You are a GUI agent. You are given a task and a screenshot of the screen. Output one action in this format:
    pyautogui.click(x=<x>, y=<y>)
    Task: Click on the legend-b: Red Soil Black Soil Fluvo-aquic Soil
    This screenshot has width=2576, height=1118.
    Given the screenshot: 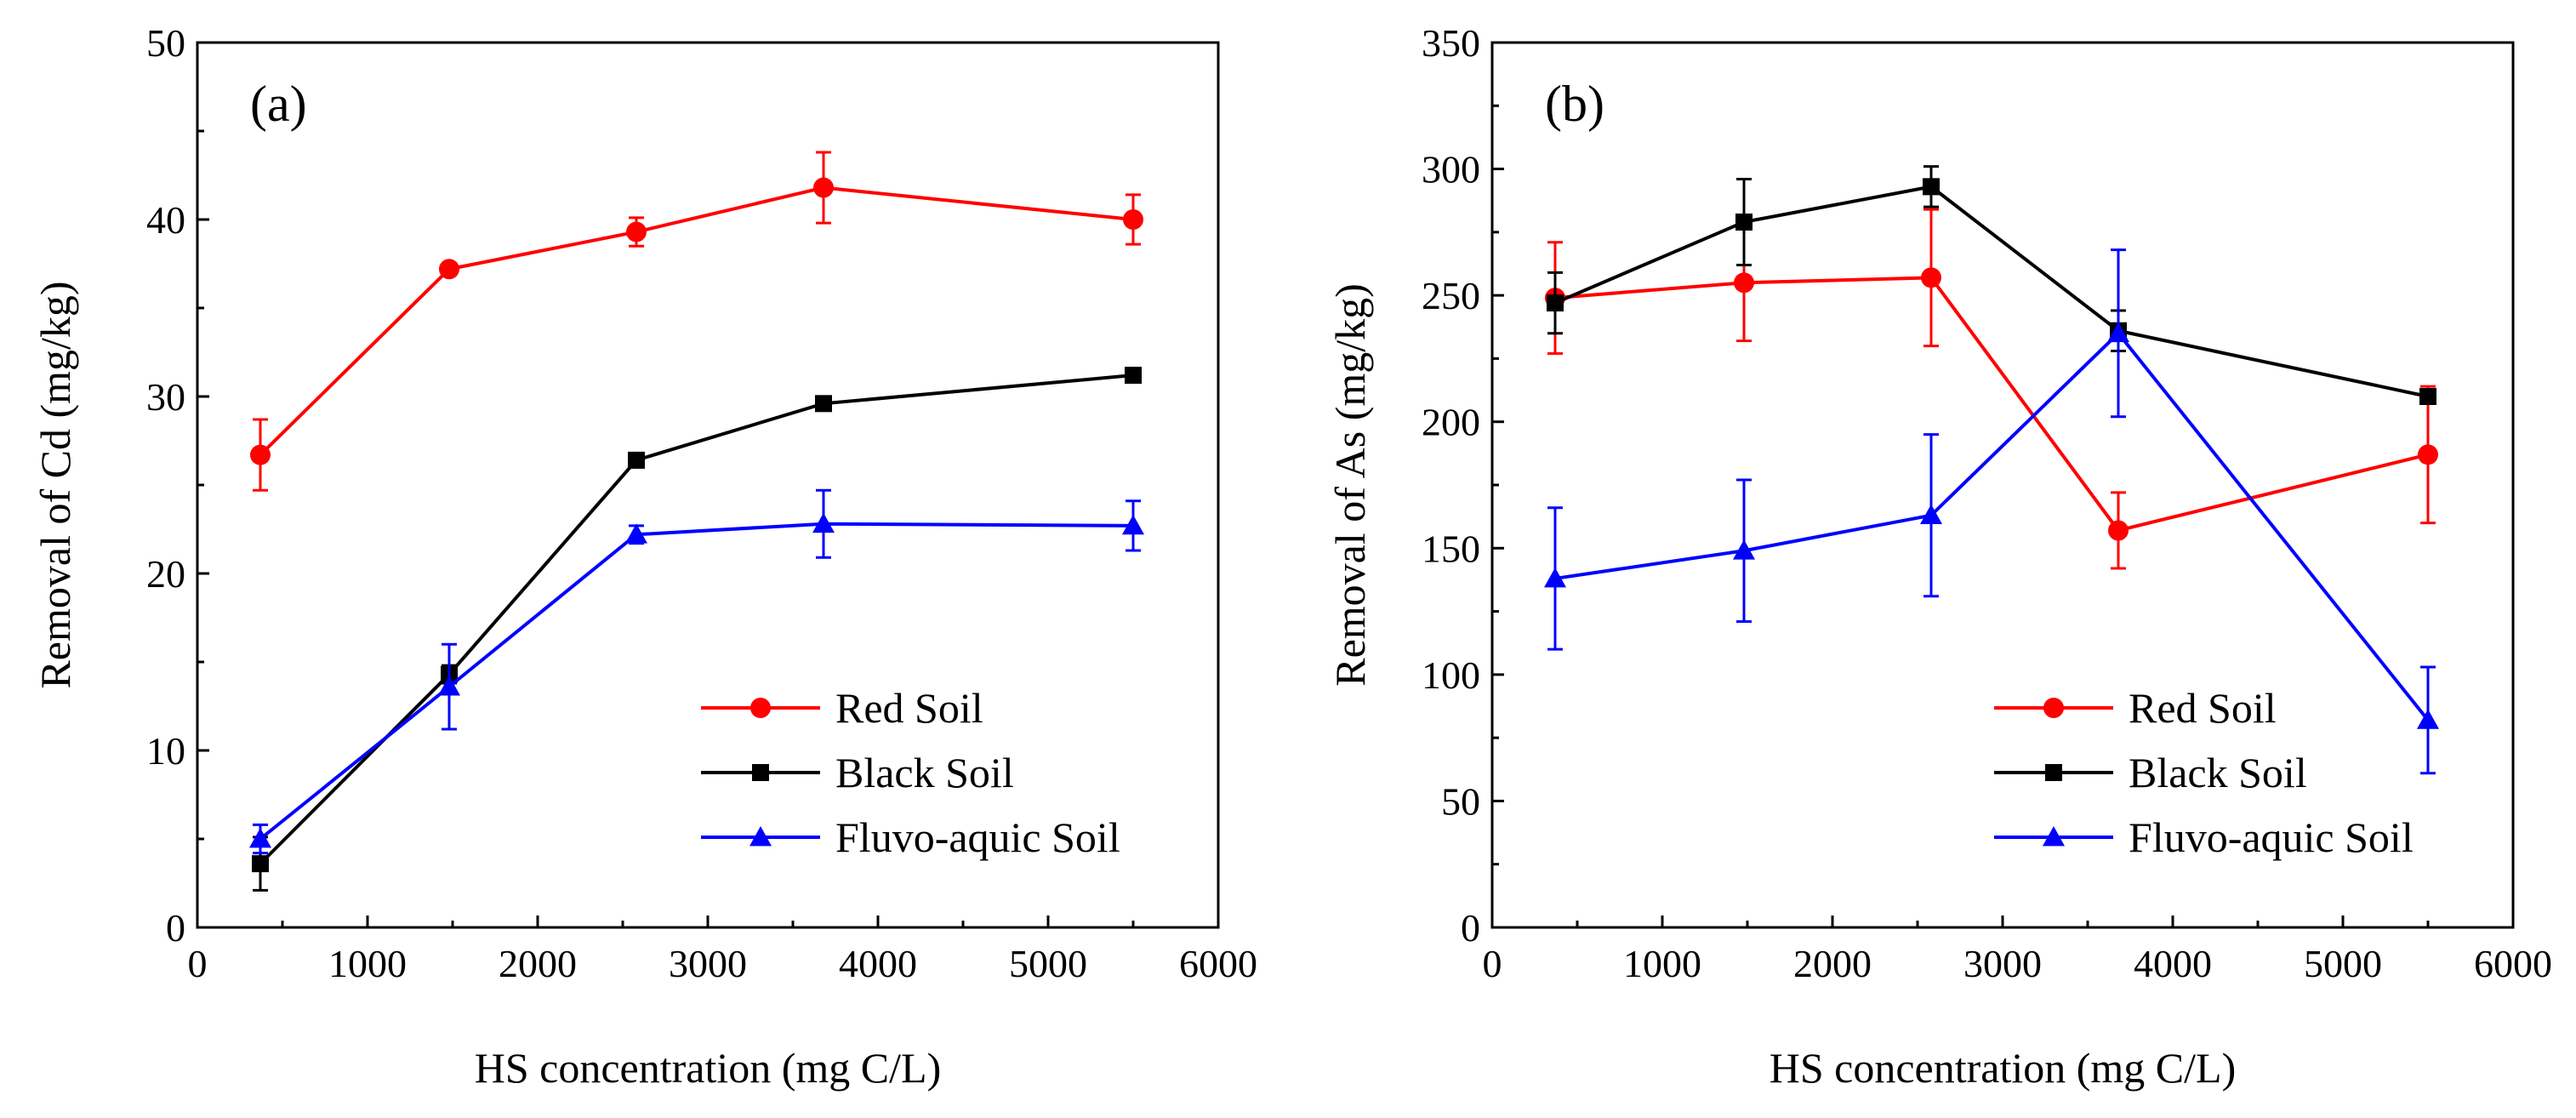 What is the action you would take?
    pyautogui.click(x=2204, y=773)
    